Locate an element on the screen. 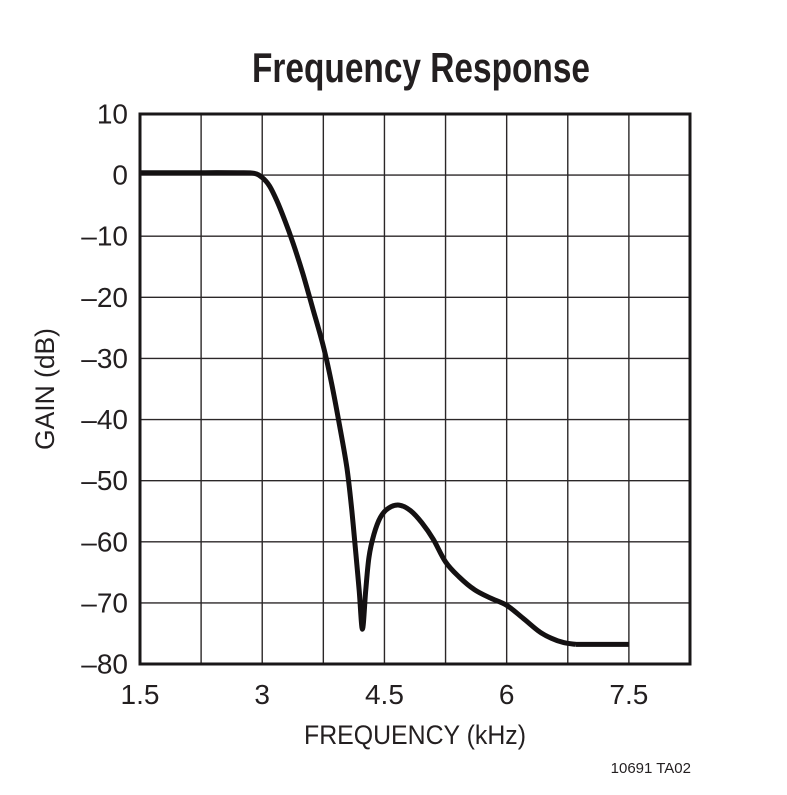 The image size is (787, 795). y-tick-label: 0 is located at coordinates (120, 175).